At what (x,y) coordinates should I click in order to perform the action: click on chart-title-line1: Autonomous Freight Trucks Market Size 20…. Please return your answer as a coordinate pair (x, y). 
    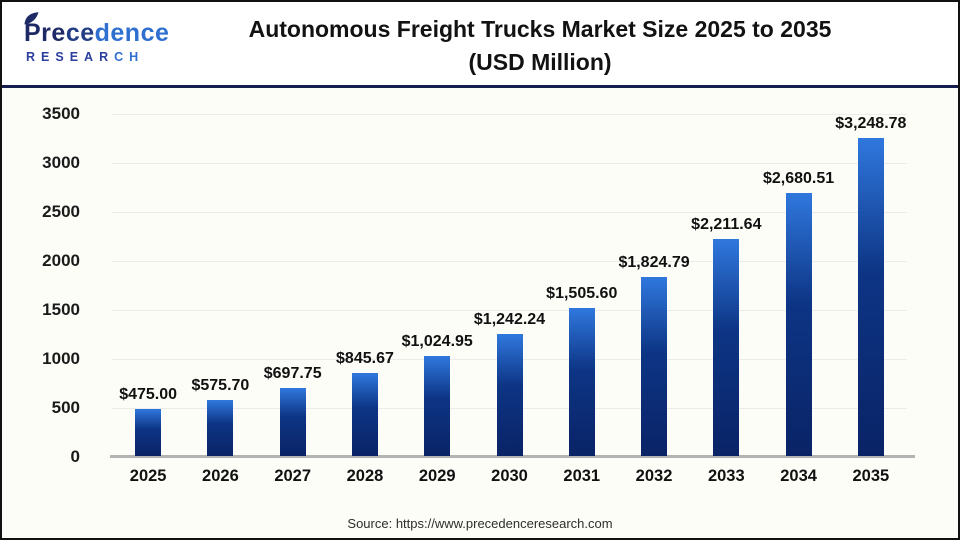
    Looking at the image, I should click on (540, 29).